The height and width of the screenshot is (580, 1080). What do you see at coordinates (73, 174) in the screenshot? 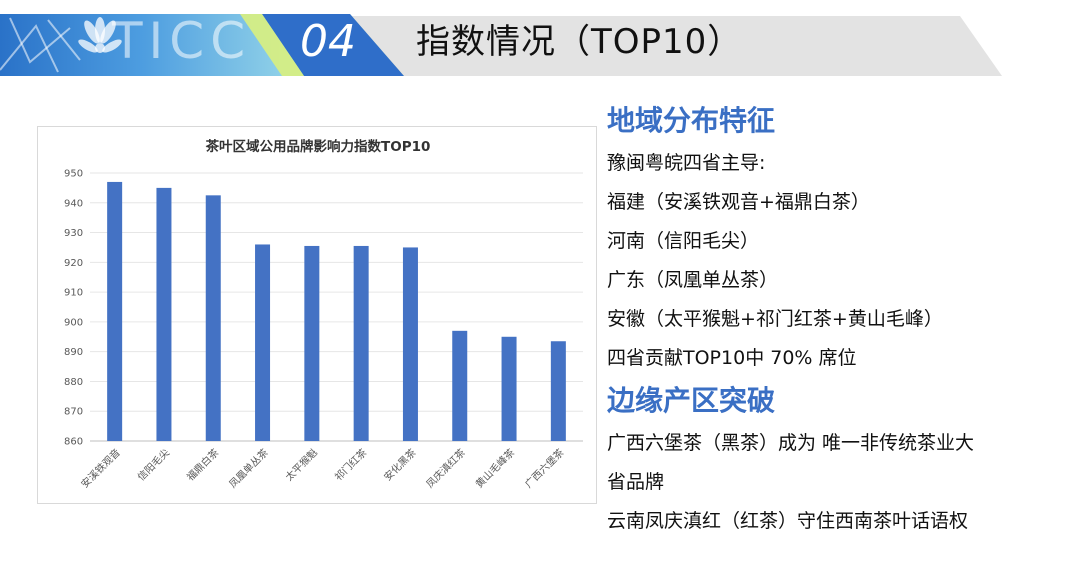
I see `y-tick-label: 950` at bounding box center [73, 174].